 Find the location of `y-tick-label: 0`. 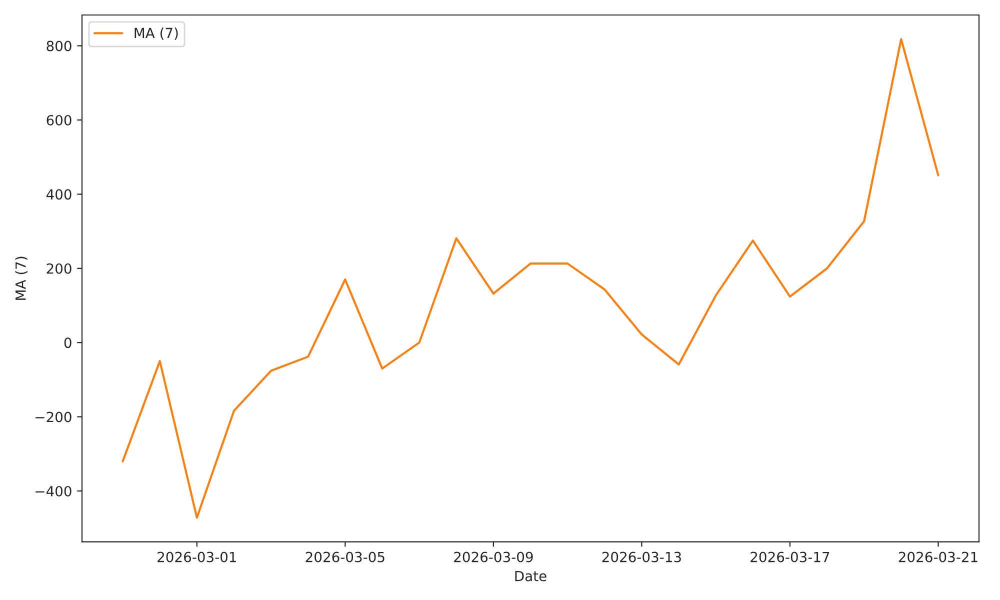

y-tick-label: 0 is located at coordinates (68, 343).